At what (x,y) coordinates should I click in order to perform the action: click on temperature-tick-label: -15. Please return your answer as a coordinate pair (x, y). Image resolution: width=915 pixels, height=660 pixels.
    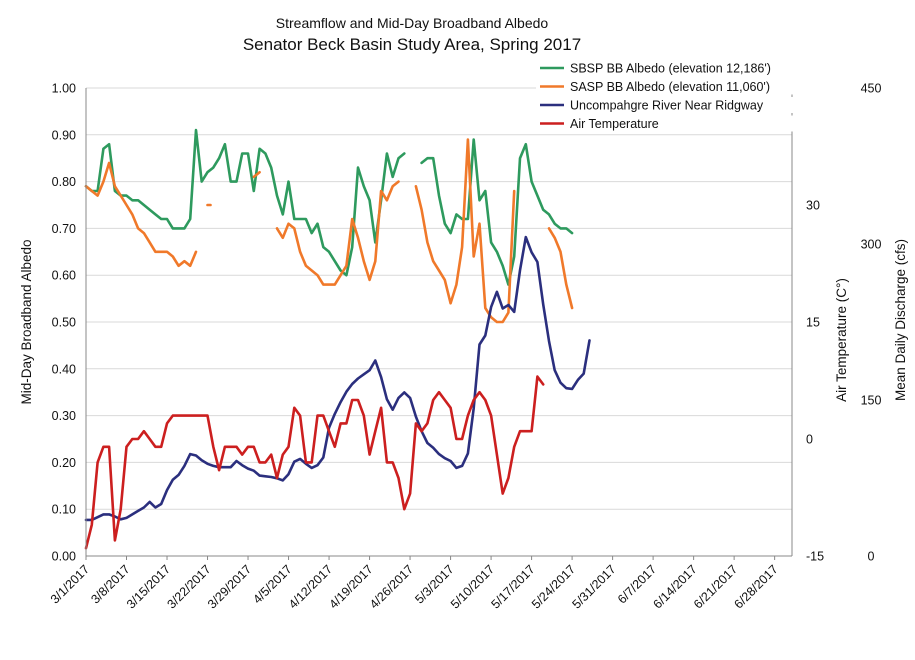
    Looking at the image, I should click on (815, 557).